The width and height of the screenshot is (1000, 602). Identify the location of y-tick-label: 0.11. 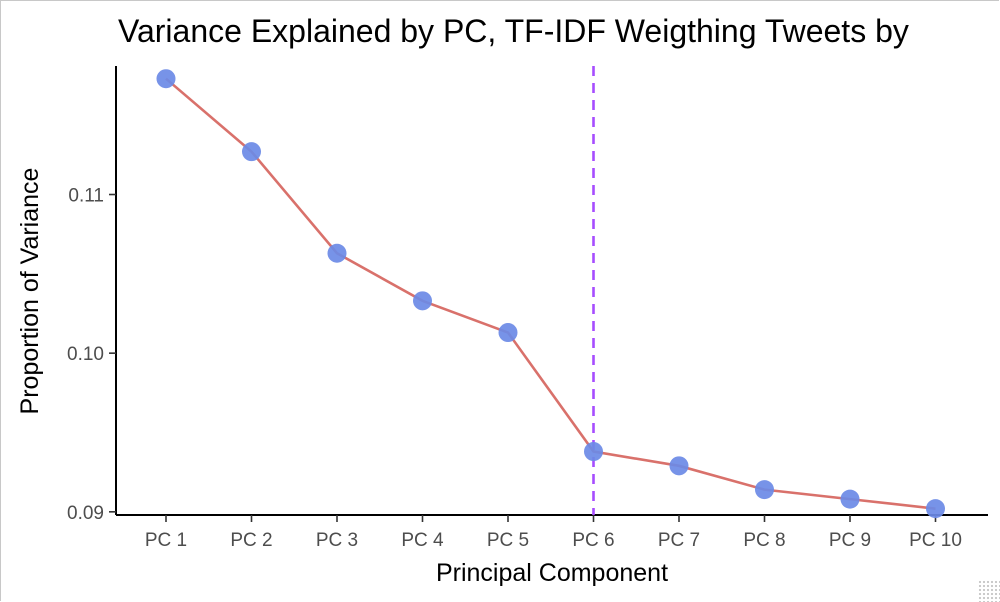
(86, 196).